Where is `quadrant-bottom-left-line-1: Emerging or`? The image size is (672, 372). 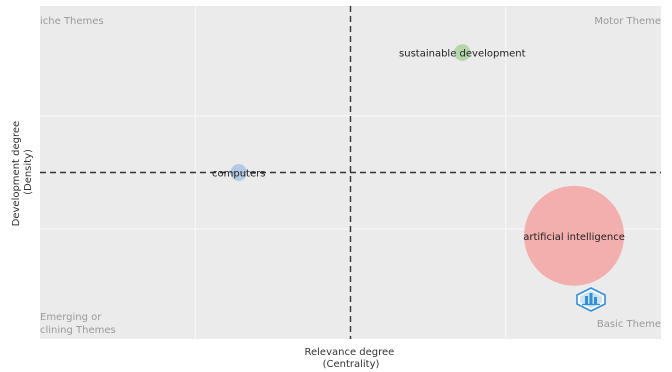 quadrant-bottom-left-line-1: Emerging or is located at coordinates (71, 317).